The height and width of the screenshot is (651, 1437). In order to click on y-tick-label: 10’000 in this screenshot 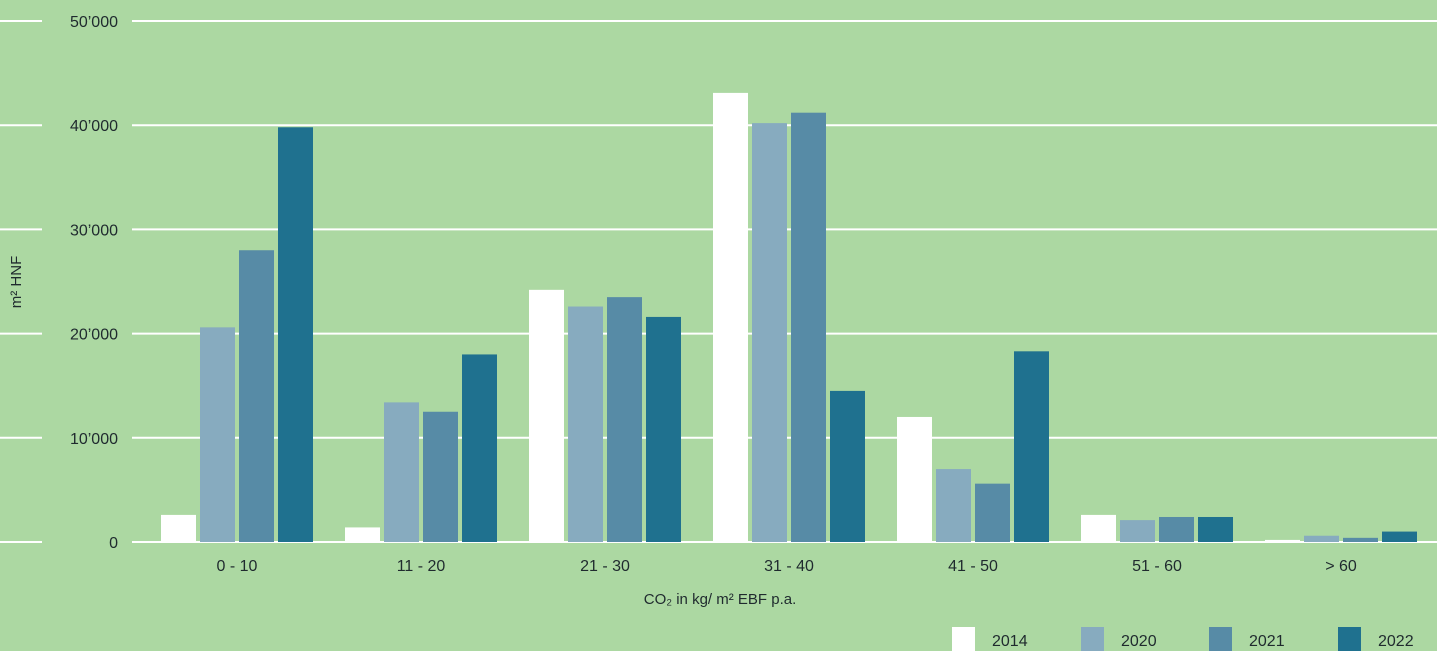, I will do `click(94, 439)`.